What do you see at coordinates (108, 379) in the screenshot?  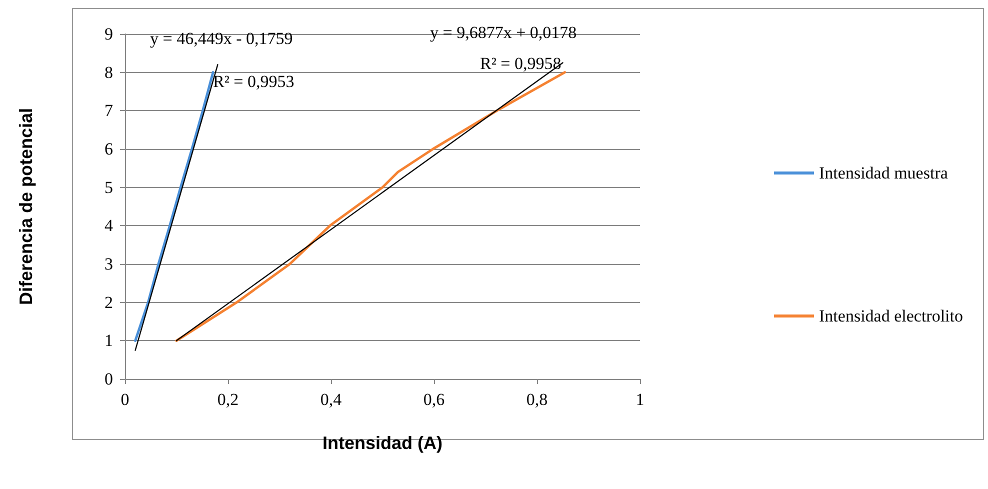 I see `y-tick-label: 0` at bounding box center [108, 379].